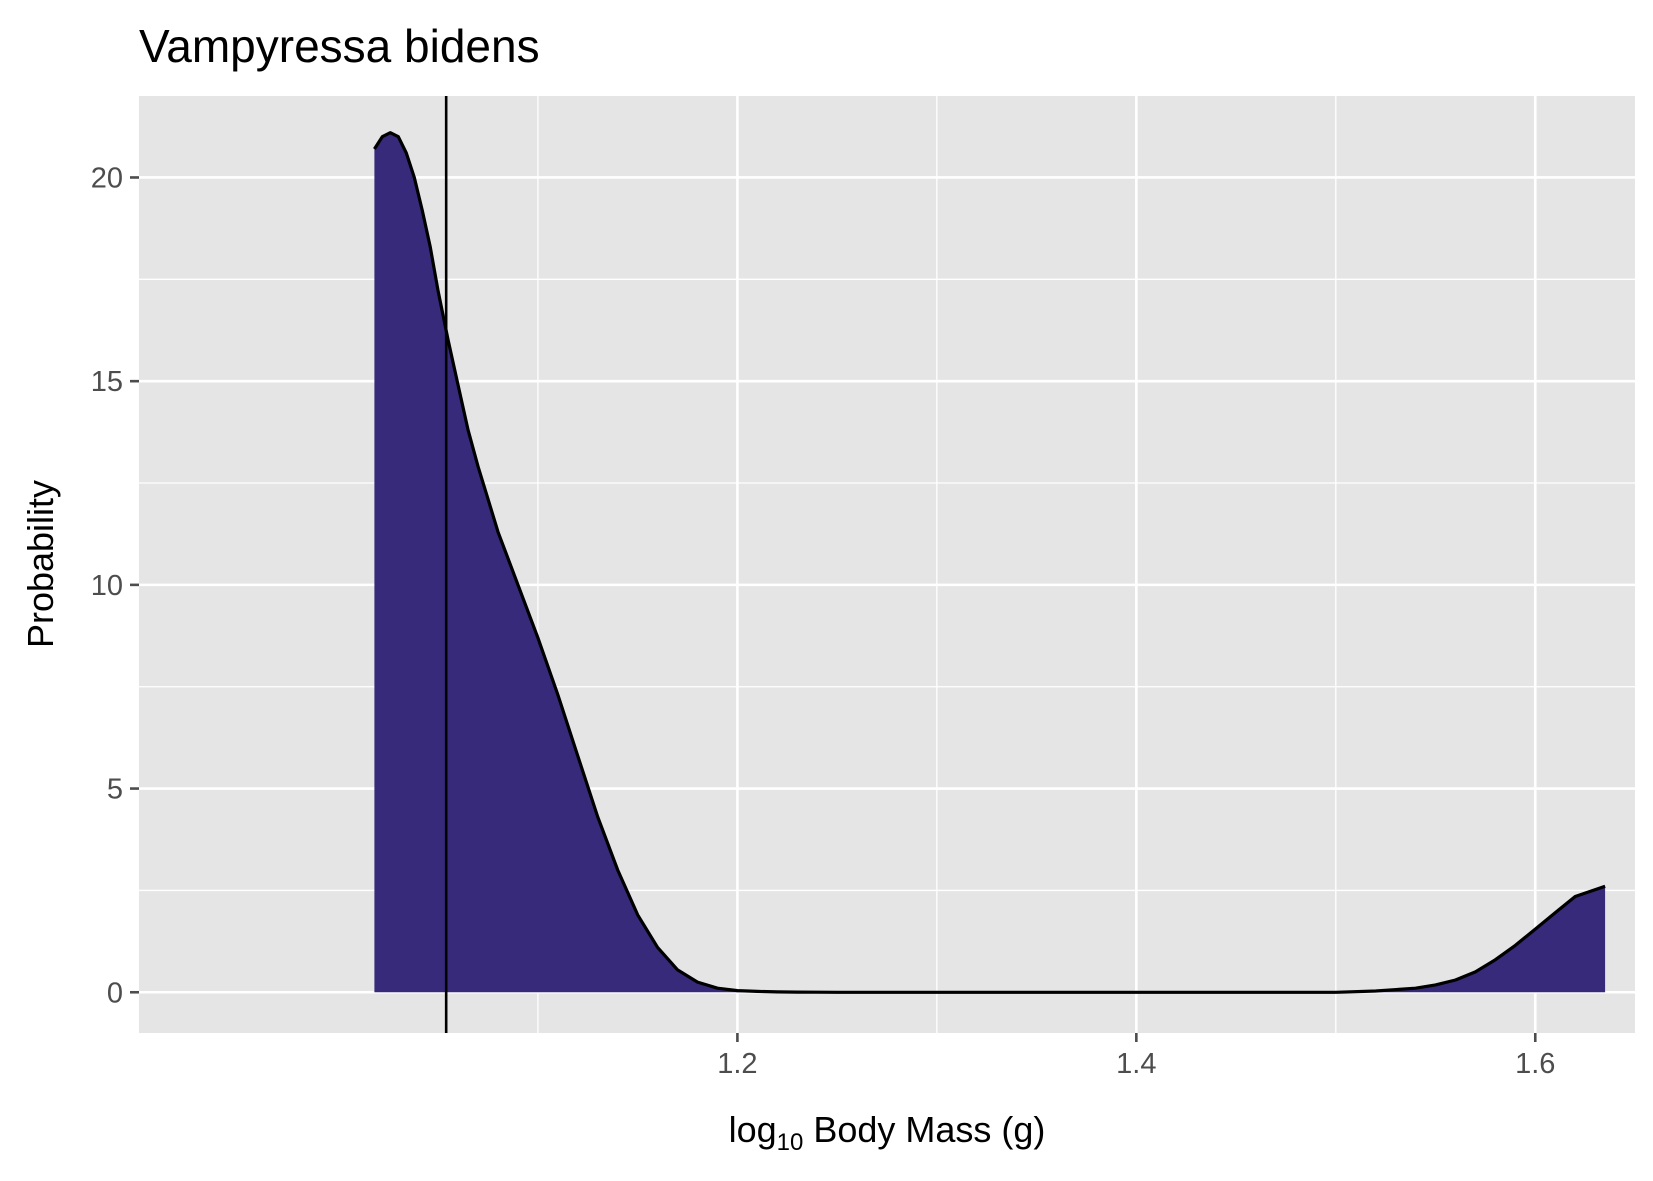 Image resolution: width=1653 pixels, height=1181 pixels. Describe the element at coordinates (737, 1064) in the screenshot. I see `x-tick-label: 1.2` at that location.